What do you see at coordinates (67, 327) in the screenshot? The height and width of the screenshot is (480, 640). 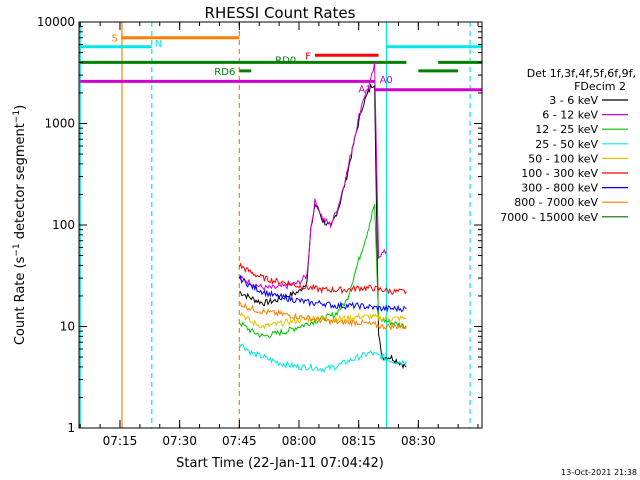 I see `y-tick-label-1: 10` at bounding box center [67, 327].